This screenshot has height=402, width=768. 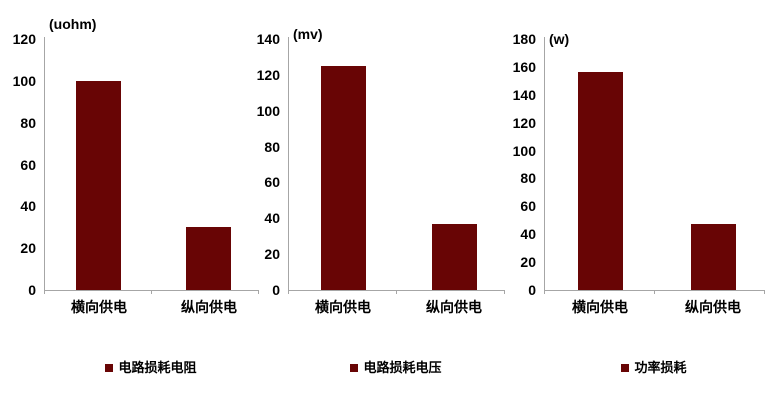 I want to click on legend-item: 电路损耗电阻, so click(x=151, y=368).